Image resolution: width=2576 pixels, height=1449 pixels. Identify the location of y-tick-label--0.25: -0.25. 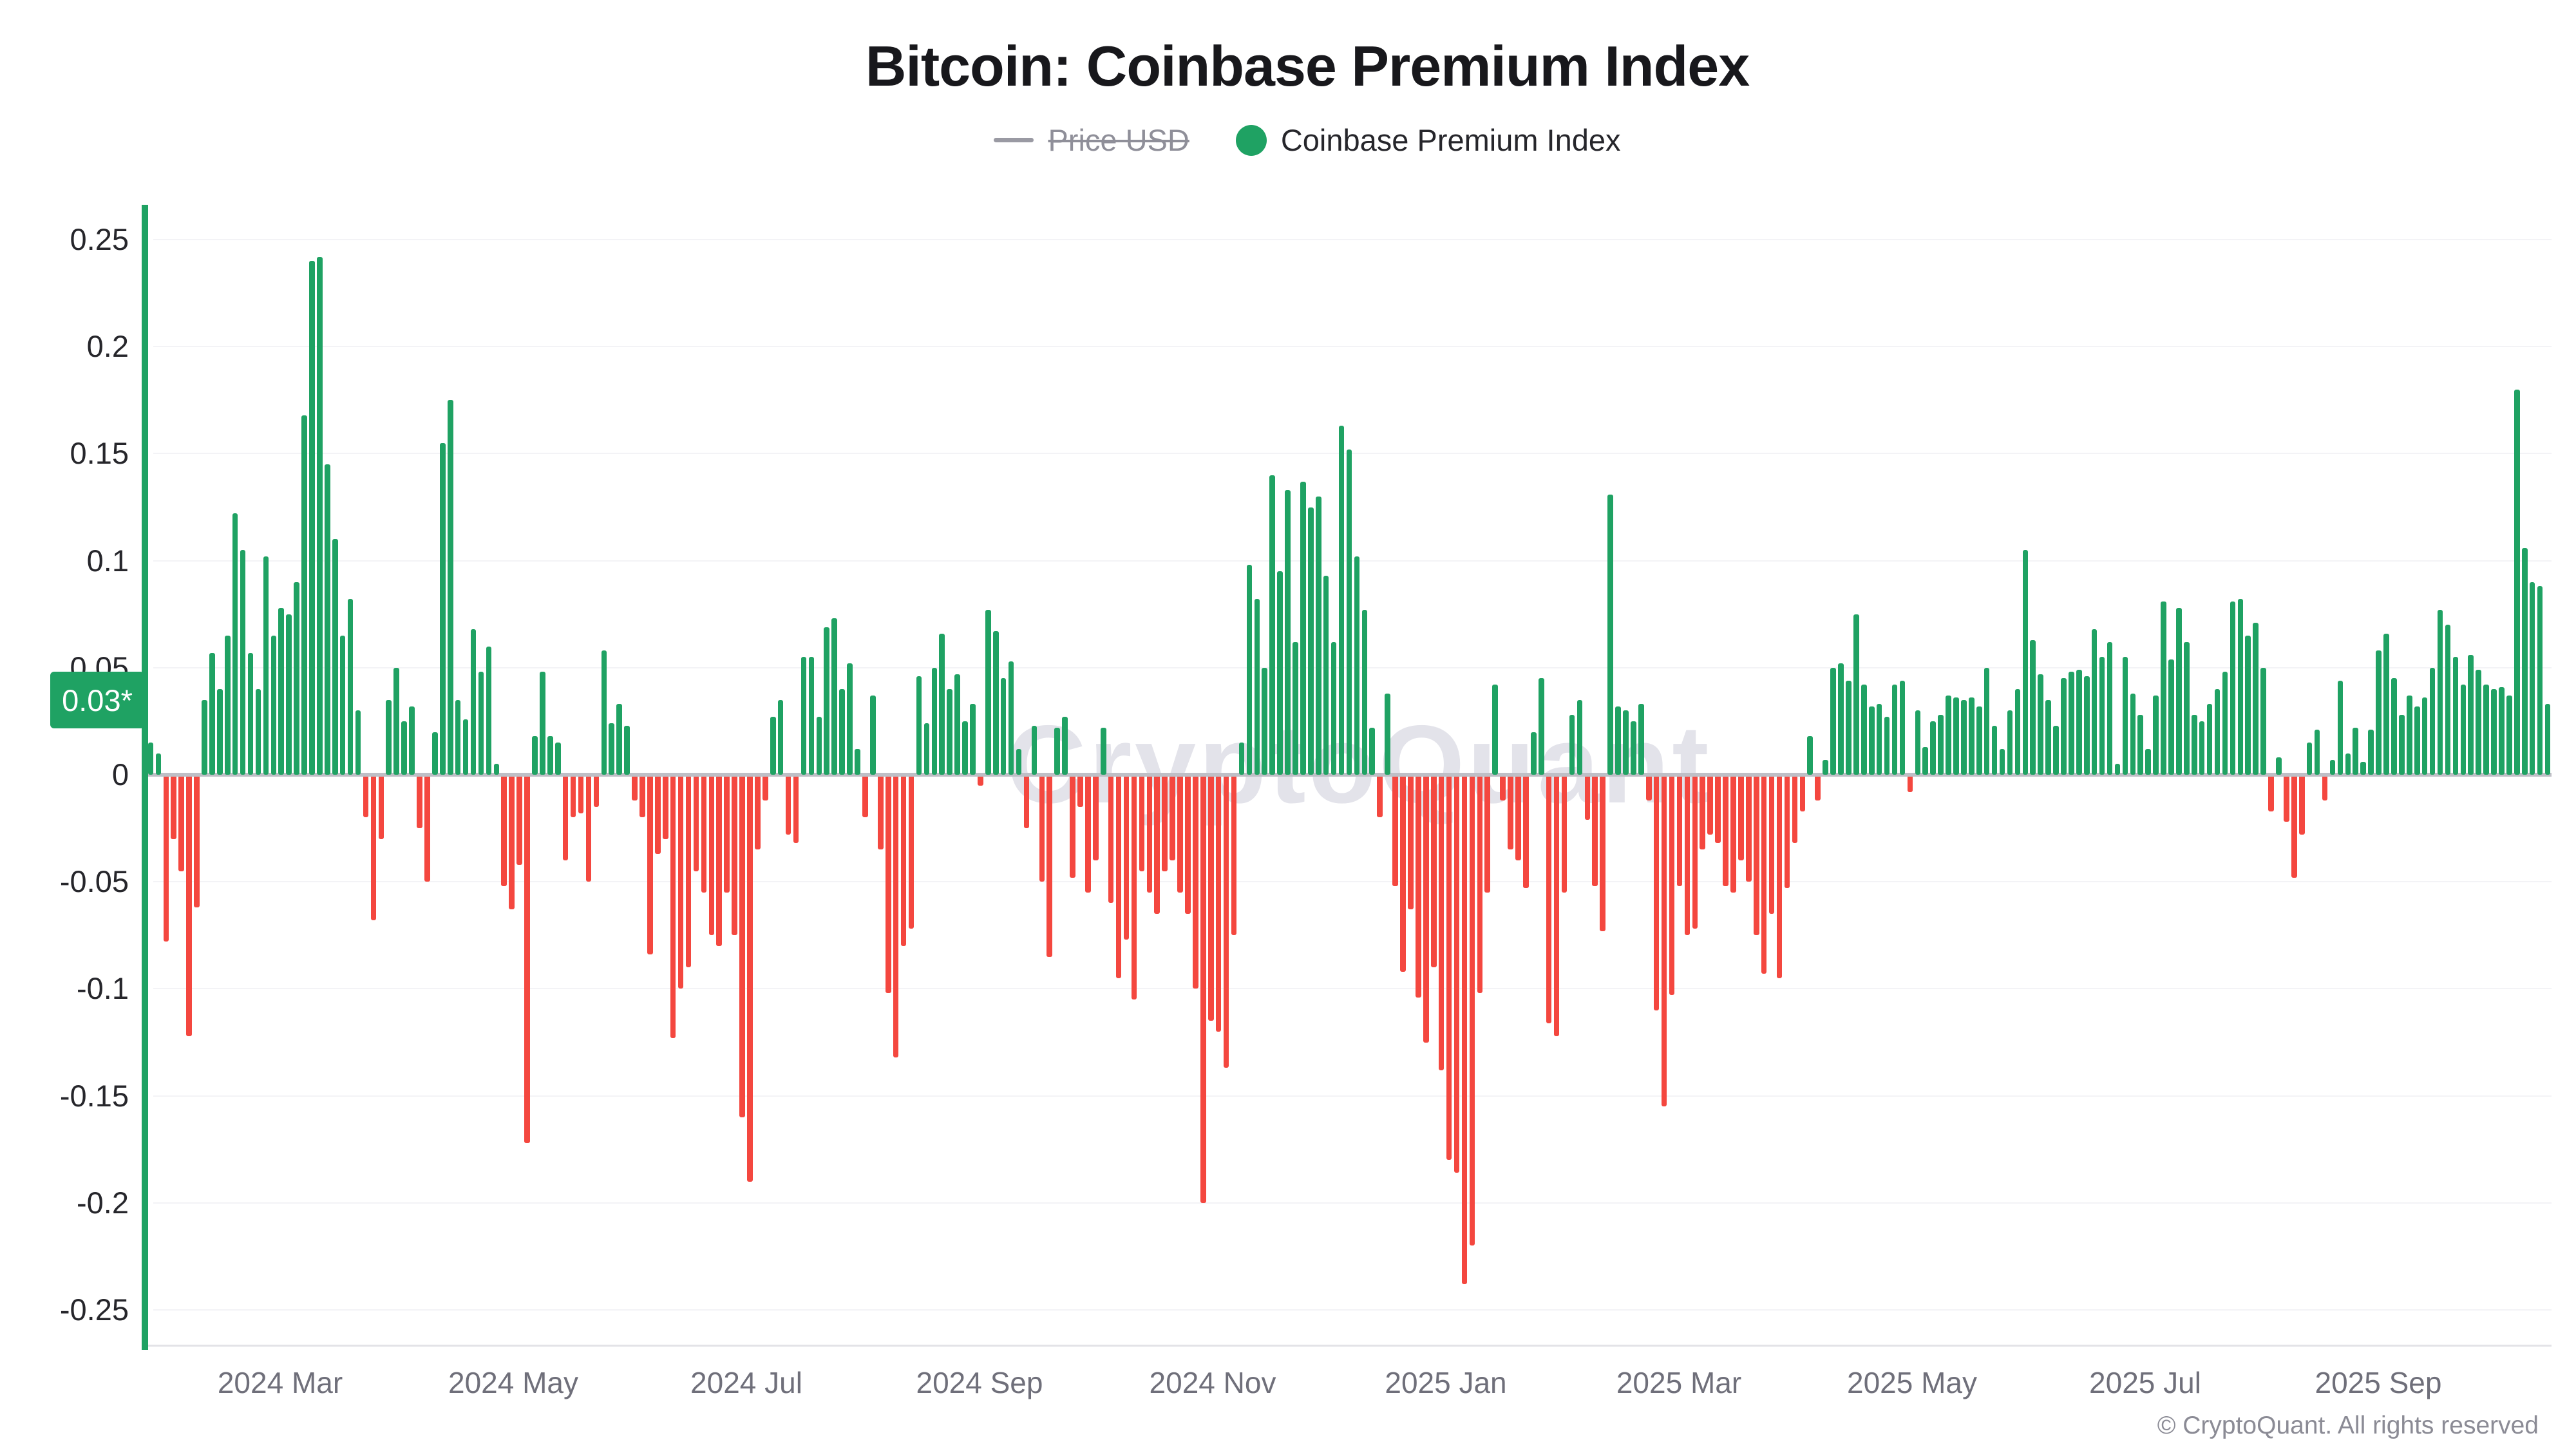
(94, 1310).